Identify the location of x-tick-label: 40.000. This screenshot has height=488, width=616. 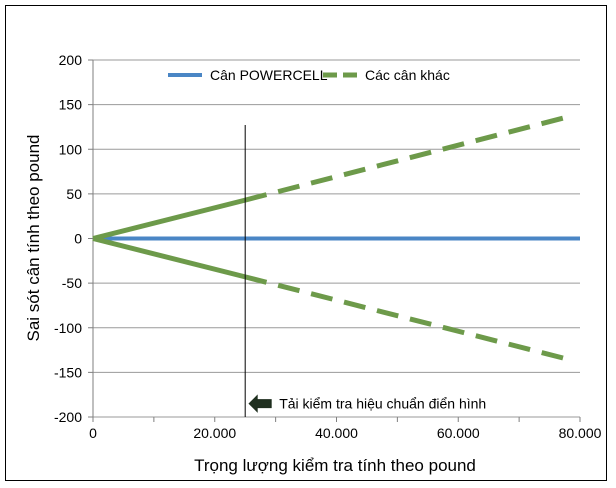
(336, 433).